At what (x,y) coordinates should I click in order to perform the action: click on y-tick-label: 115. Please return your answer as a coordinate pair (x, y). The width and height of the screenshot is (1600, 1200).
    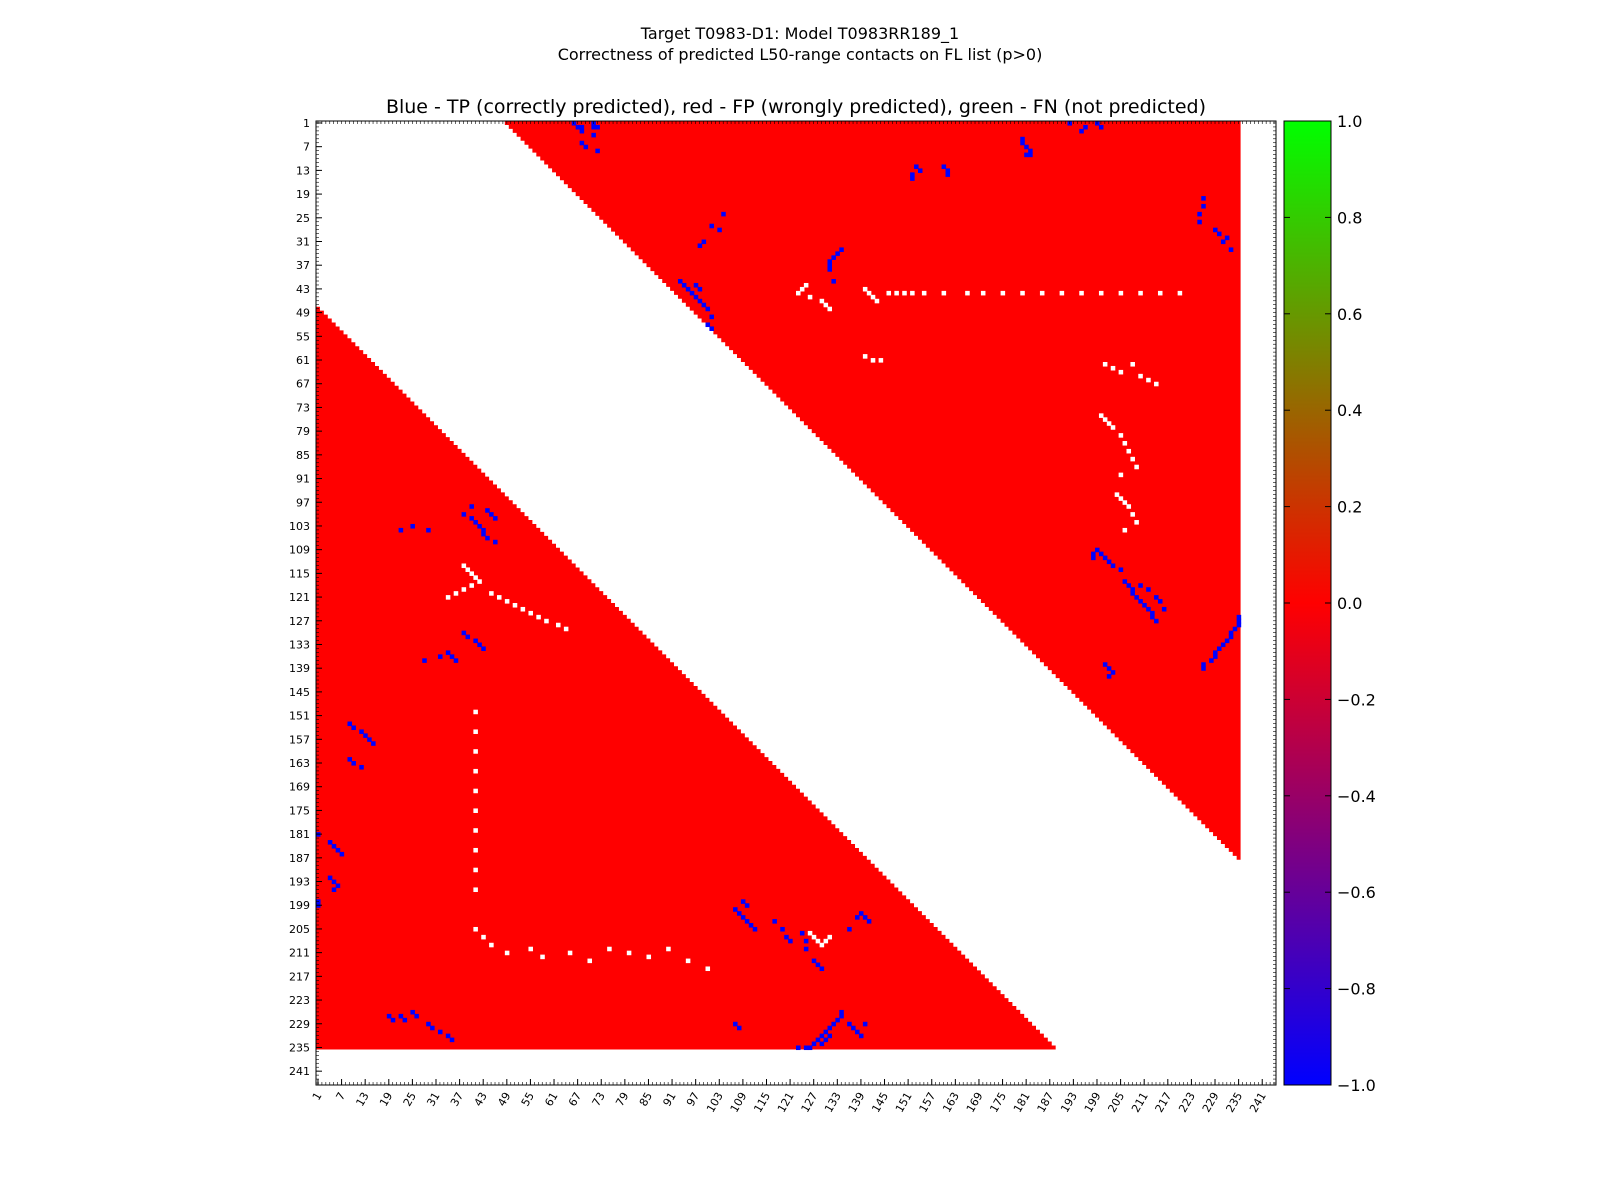
    Looking at the image, I should click on (299, 573).